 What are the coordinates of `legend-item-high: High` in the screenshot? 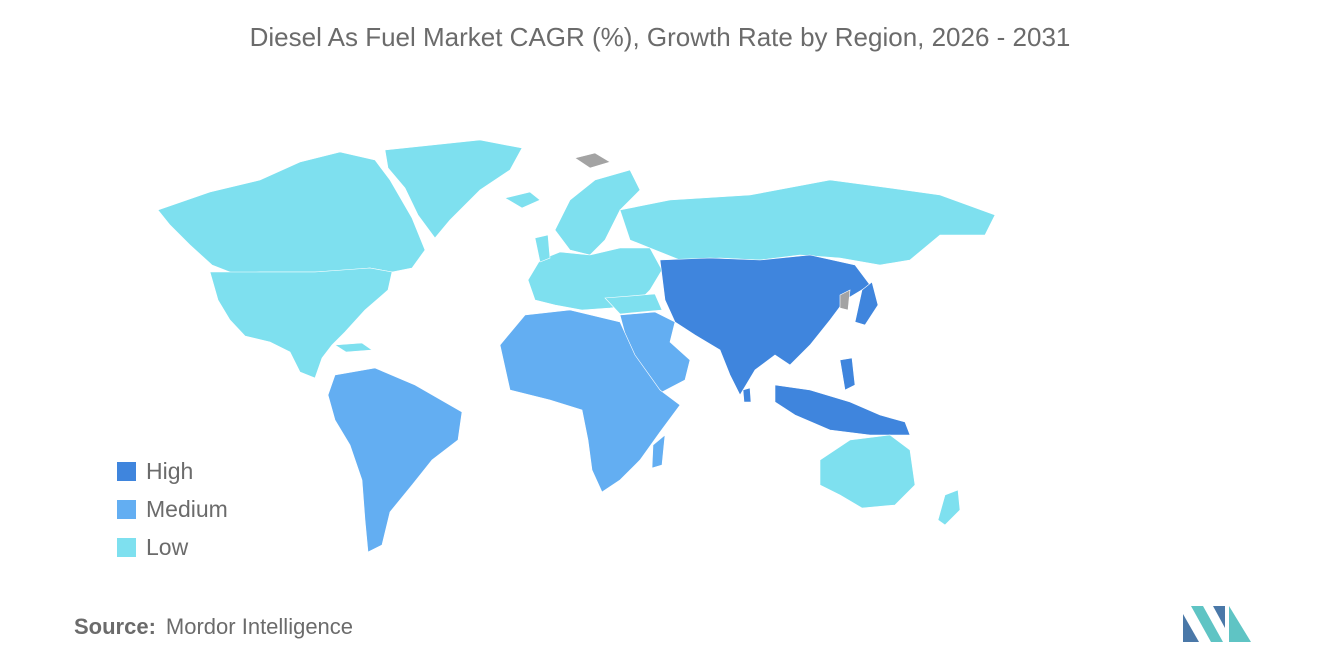 It's located at (172, 471).